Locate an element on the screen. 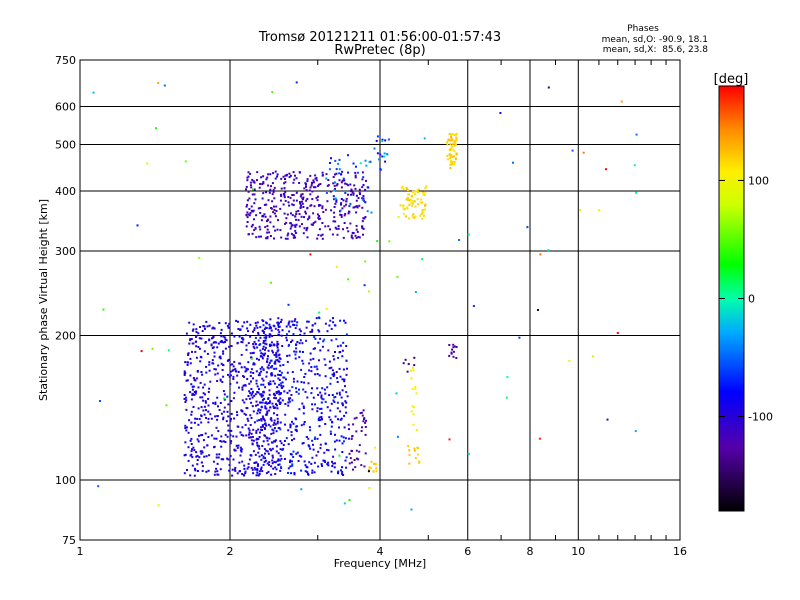  colorbar-tick-label: 100 is located at coordinates (758, 180).